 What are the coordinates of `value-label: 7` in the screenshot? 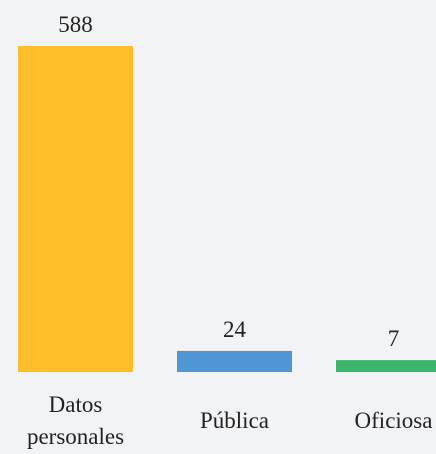 It's located at (394, 338).